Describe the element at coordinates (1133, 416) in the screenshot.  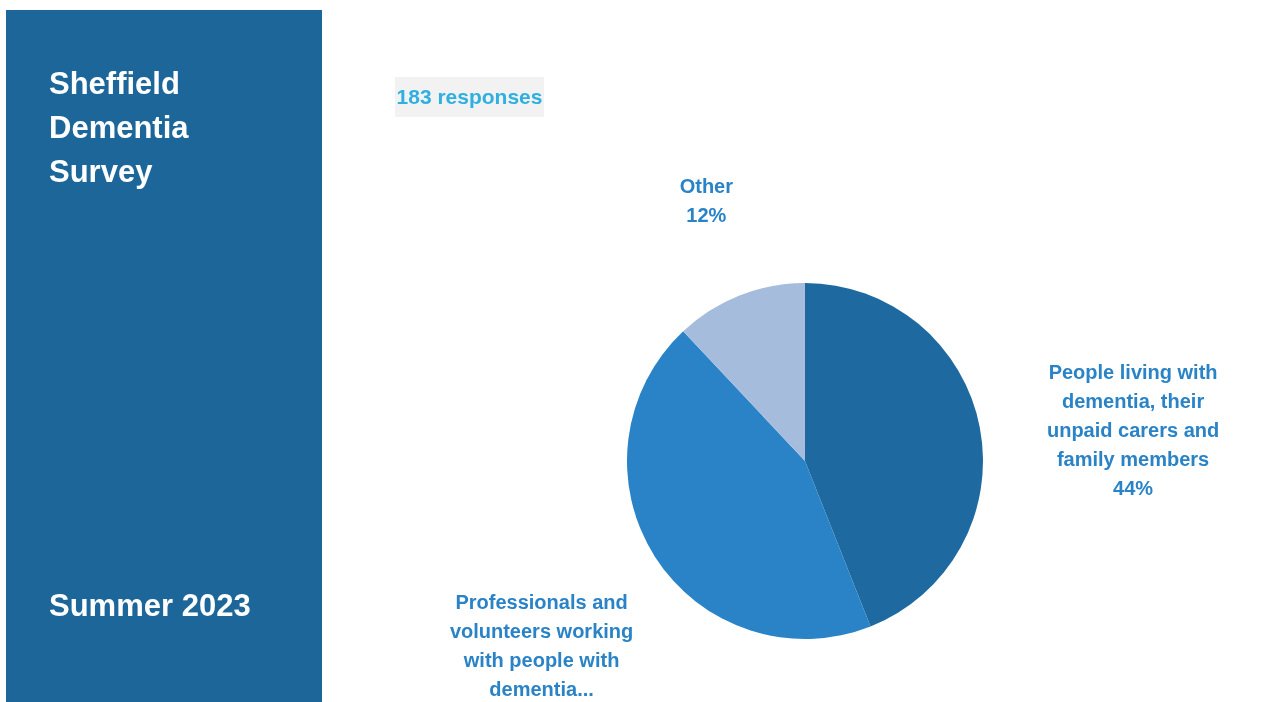
I see `slice-label: People living with dementia, their unpaid carers and family members` at that location.